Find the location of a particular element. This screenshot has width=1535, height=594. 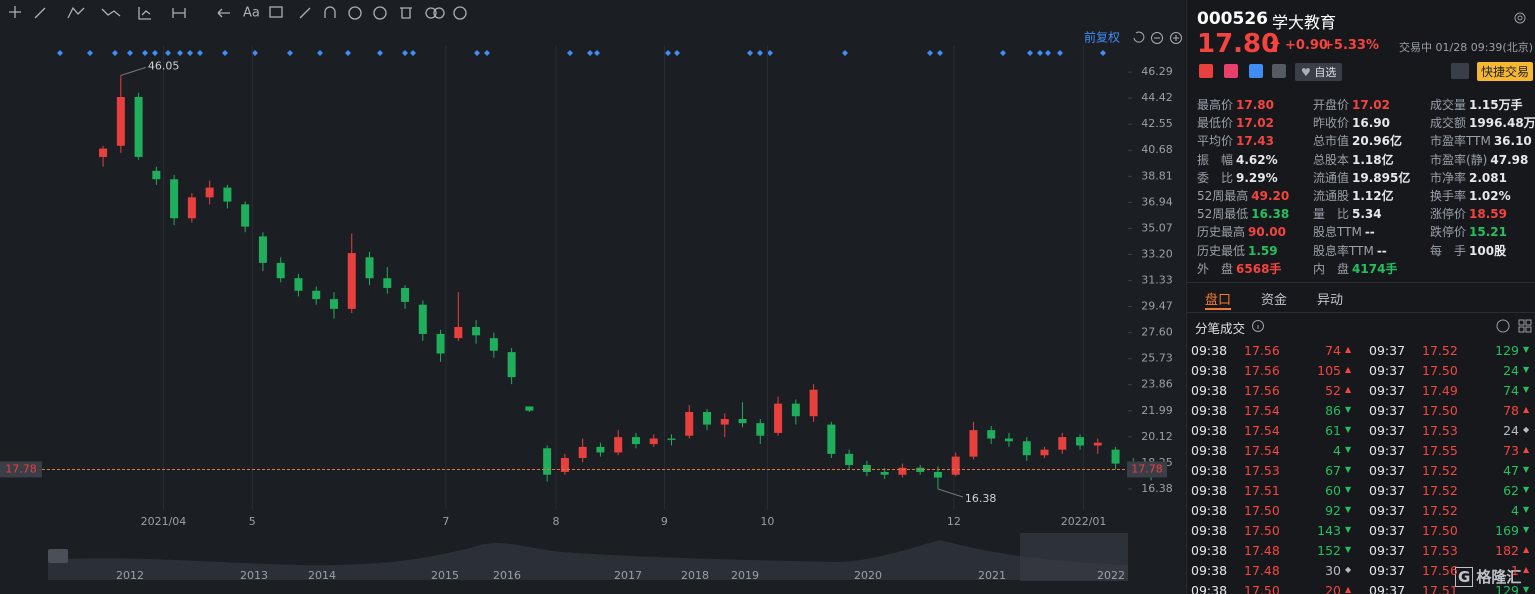

reset-icon is located at coordinates (1139, 37).